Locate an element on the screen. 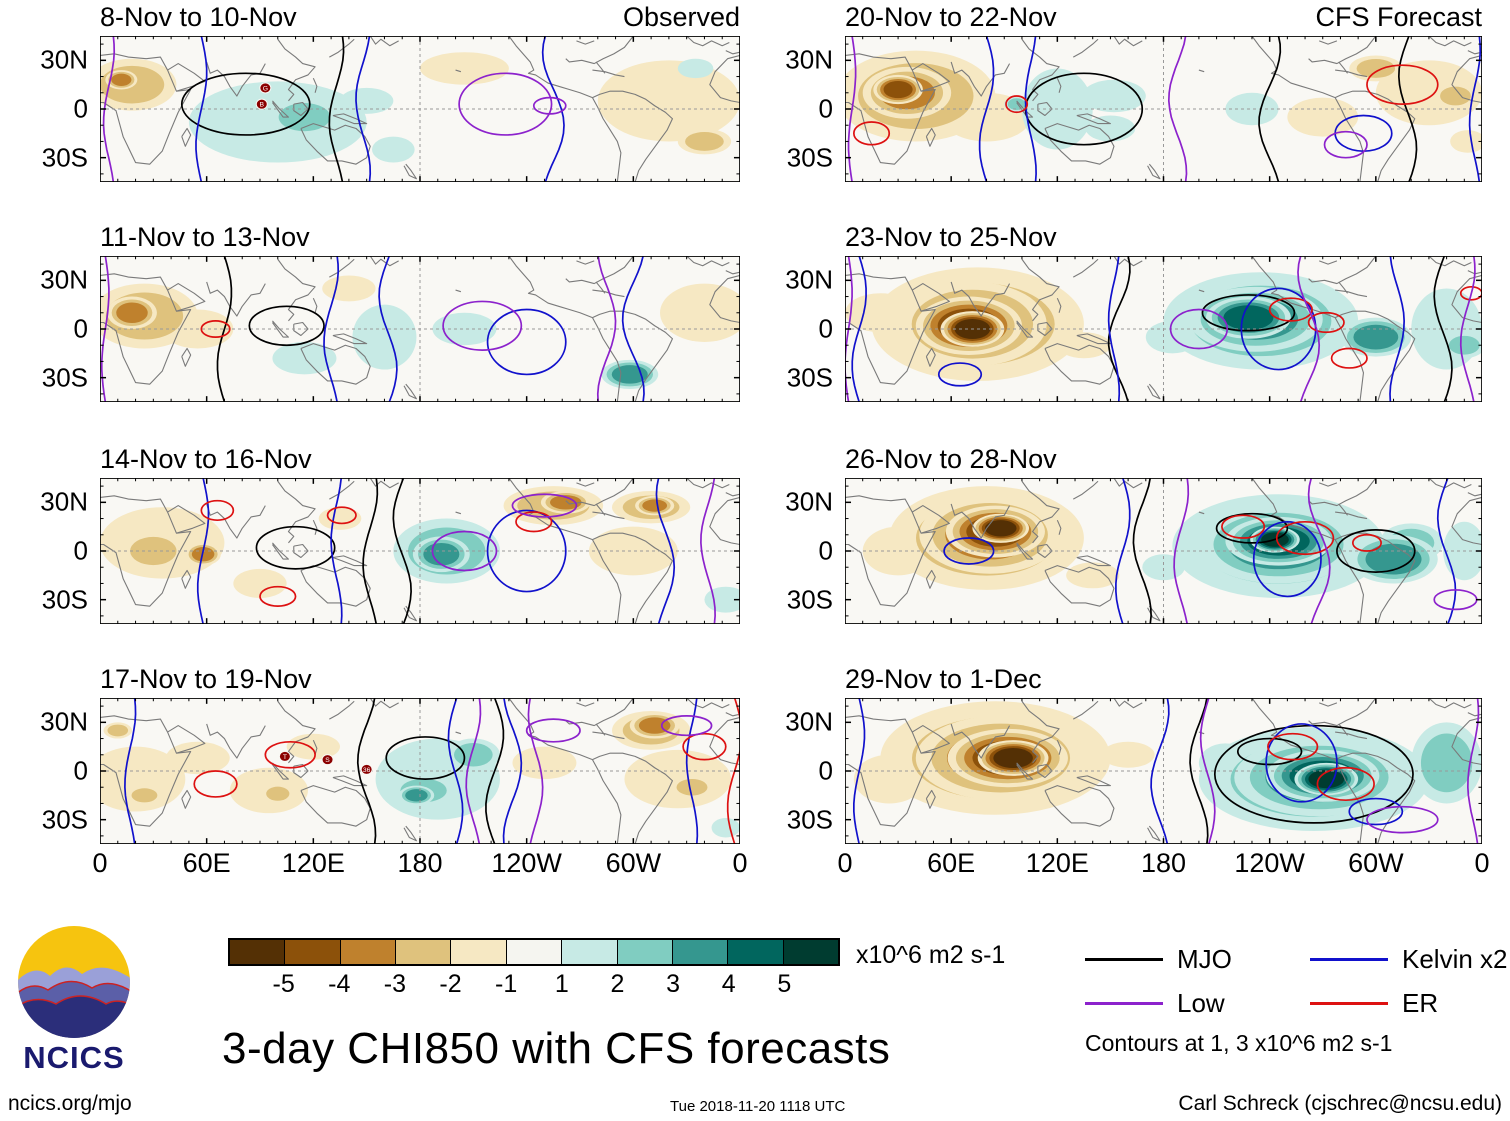 This screenshot has width=1510, height=1121. panel-title: 17-Nov to 19-Nov is located at coordinates (206, 679).